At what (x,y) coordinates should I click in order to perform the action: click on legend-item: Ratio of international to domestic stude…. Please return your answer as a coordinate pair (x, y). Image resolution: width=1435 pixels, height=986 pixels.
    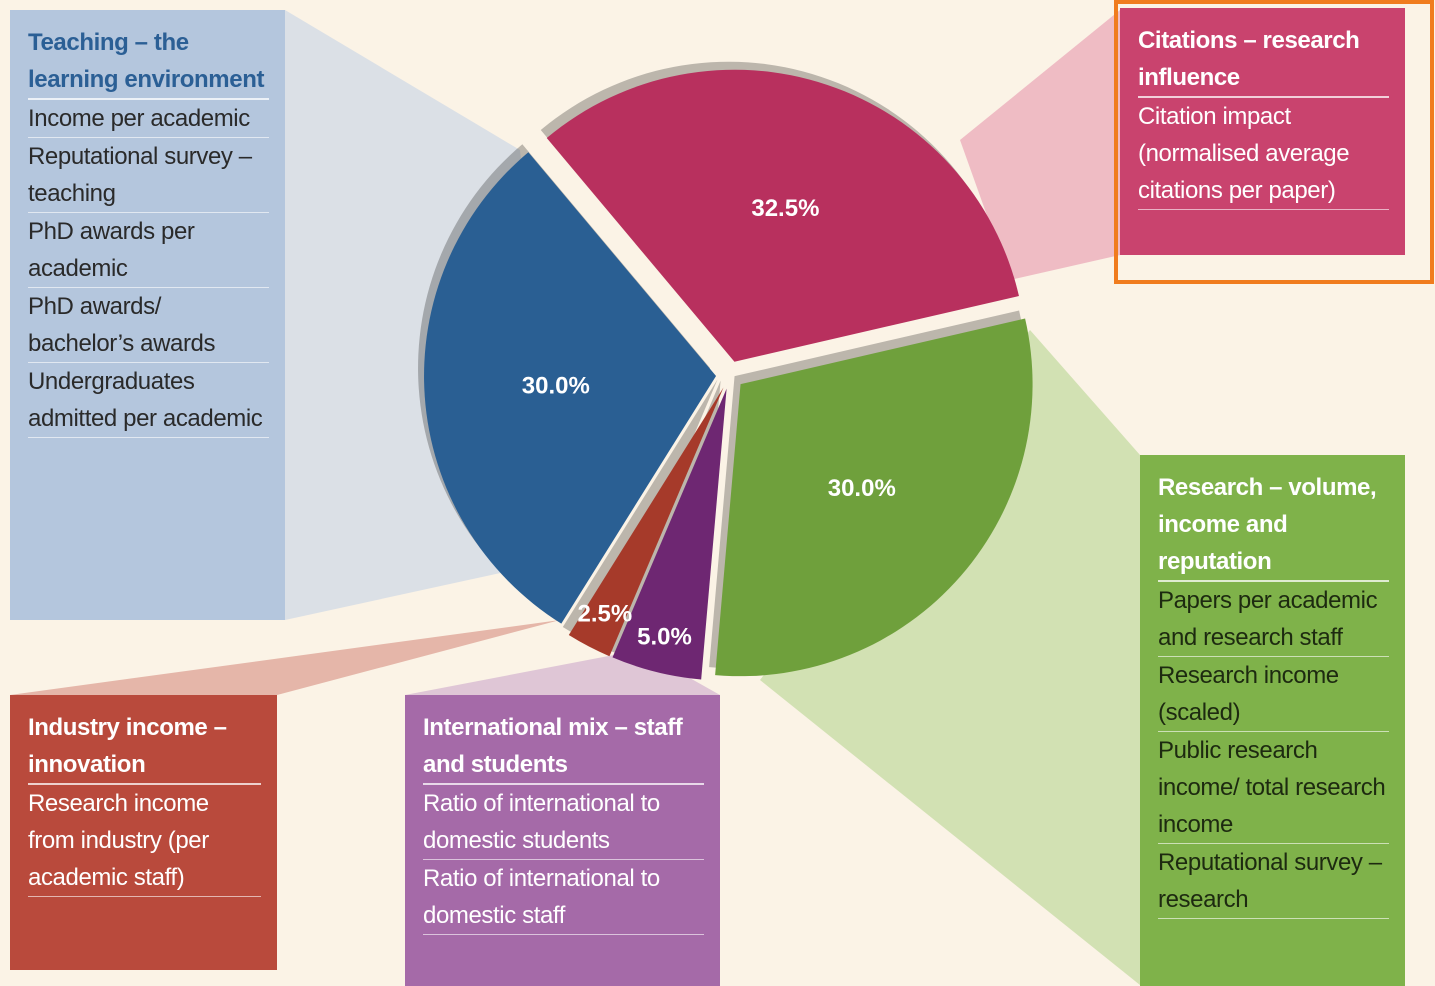
    Looking at the image, I should click on (563, 822).